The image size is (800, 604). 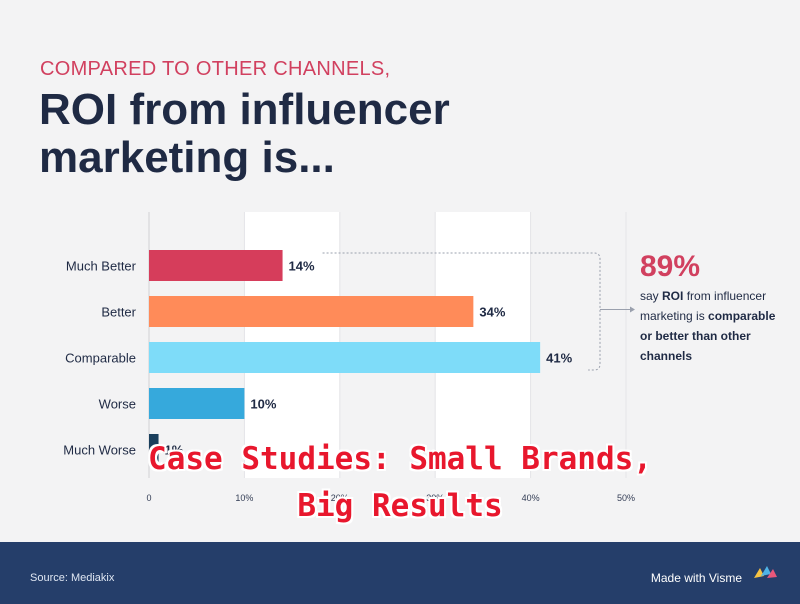 What do you see at coordinates (302, 266) in the screenshot?
I see `value-label-0: 14%` at bounding box center [302, 266].